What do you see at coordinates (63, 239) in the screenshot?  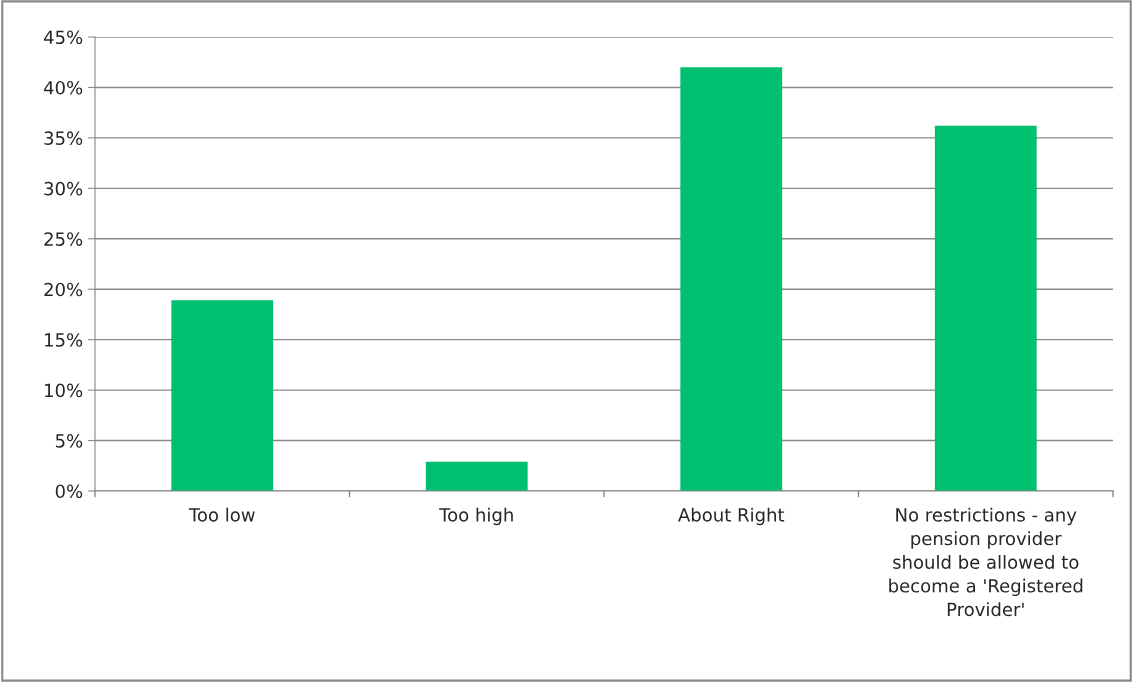 I see `y-tick-label: 25%` at bounding box center [63, 239].